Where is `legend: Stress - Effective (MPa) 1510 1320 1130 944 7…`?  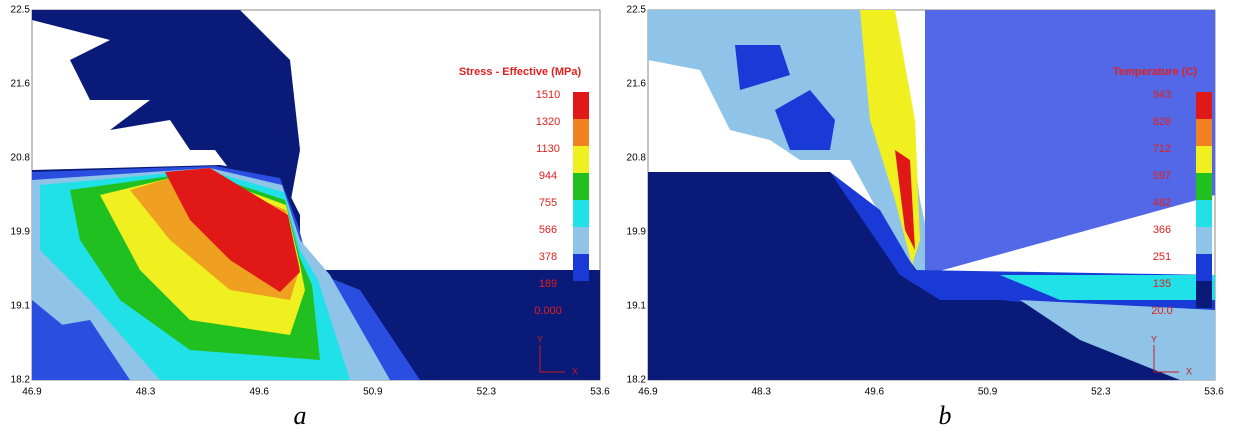
legend: Stress - Effective (MPa) 1510 1320 1130 944 7… is located at coordinates (524, 191).